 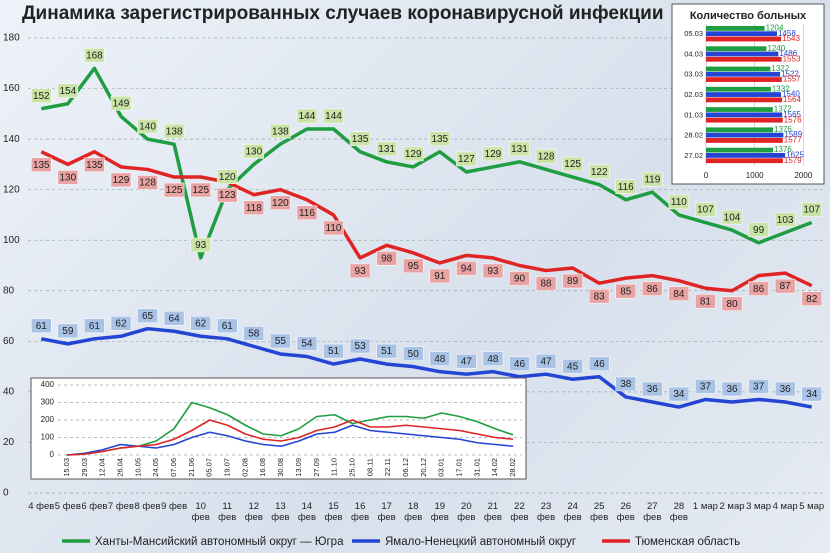 I want to click on value-label: 54, so click(x=307, y=344).